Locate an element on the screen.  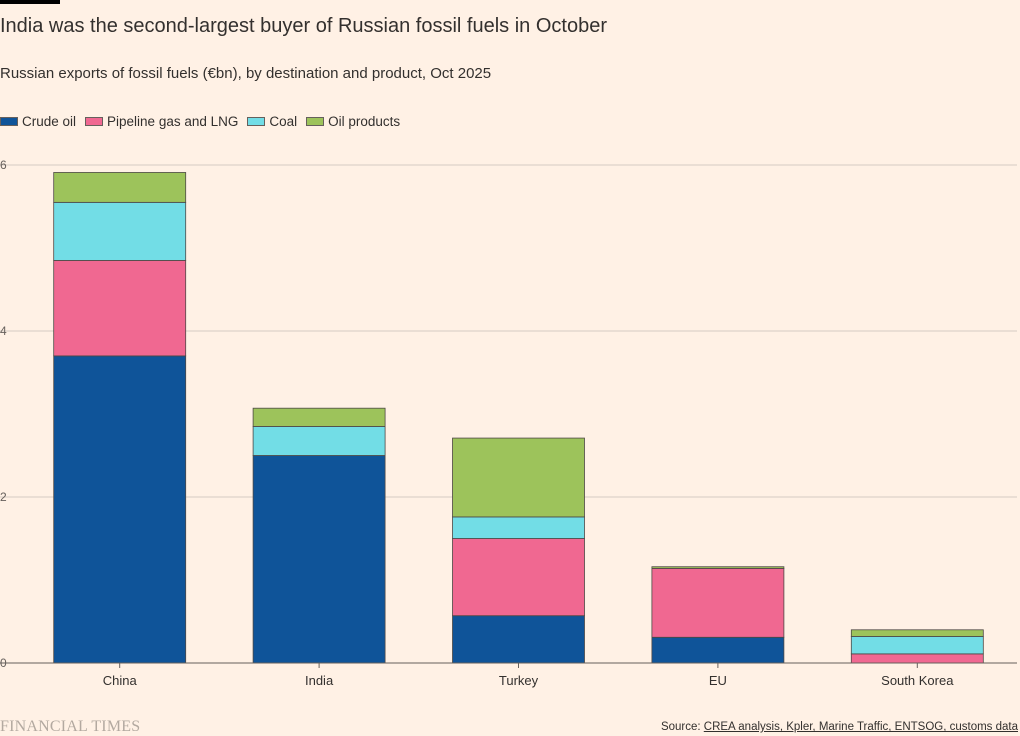
bar-turkey-crude-oil is located at coordinates (518, 639).